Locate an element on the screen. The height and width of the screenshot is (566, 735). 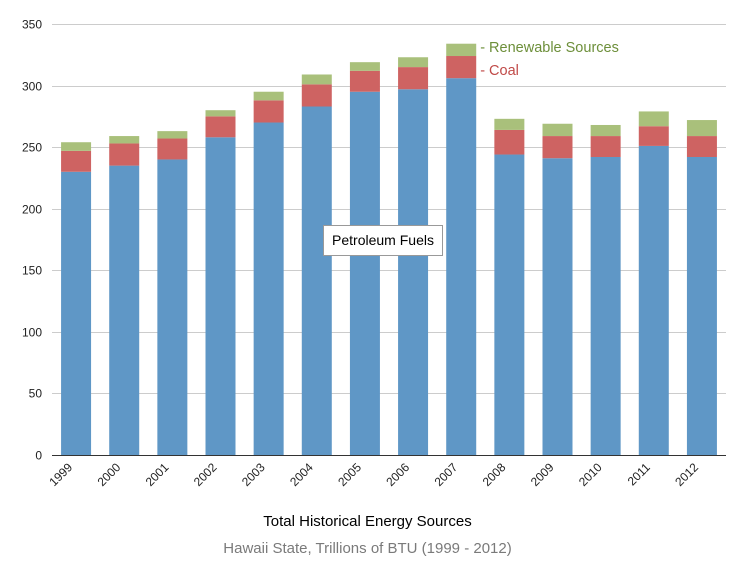
legend-entry: - Renewable Sources is located at coordinates (549, 48).